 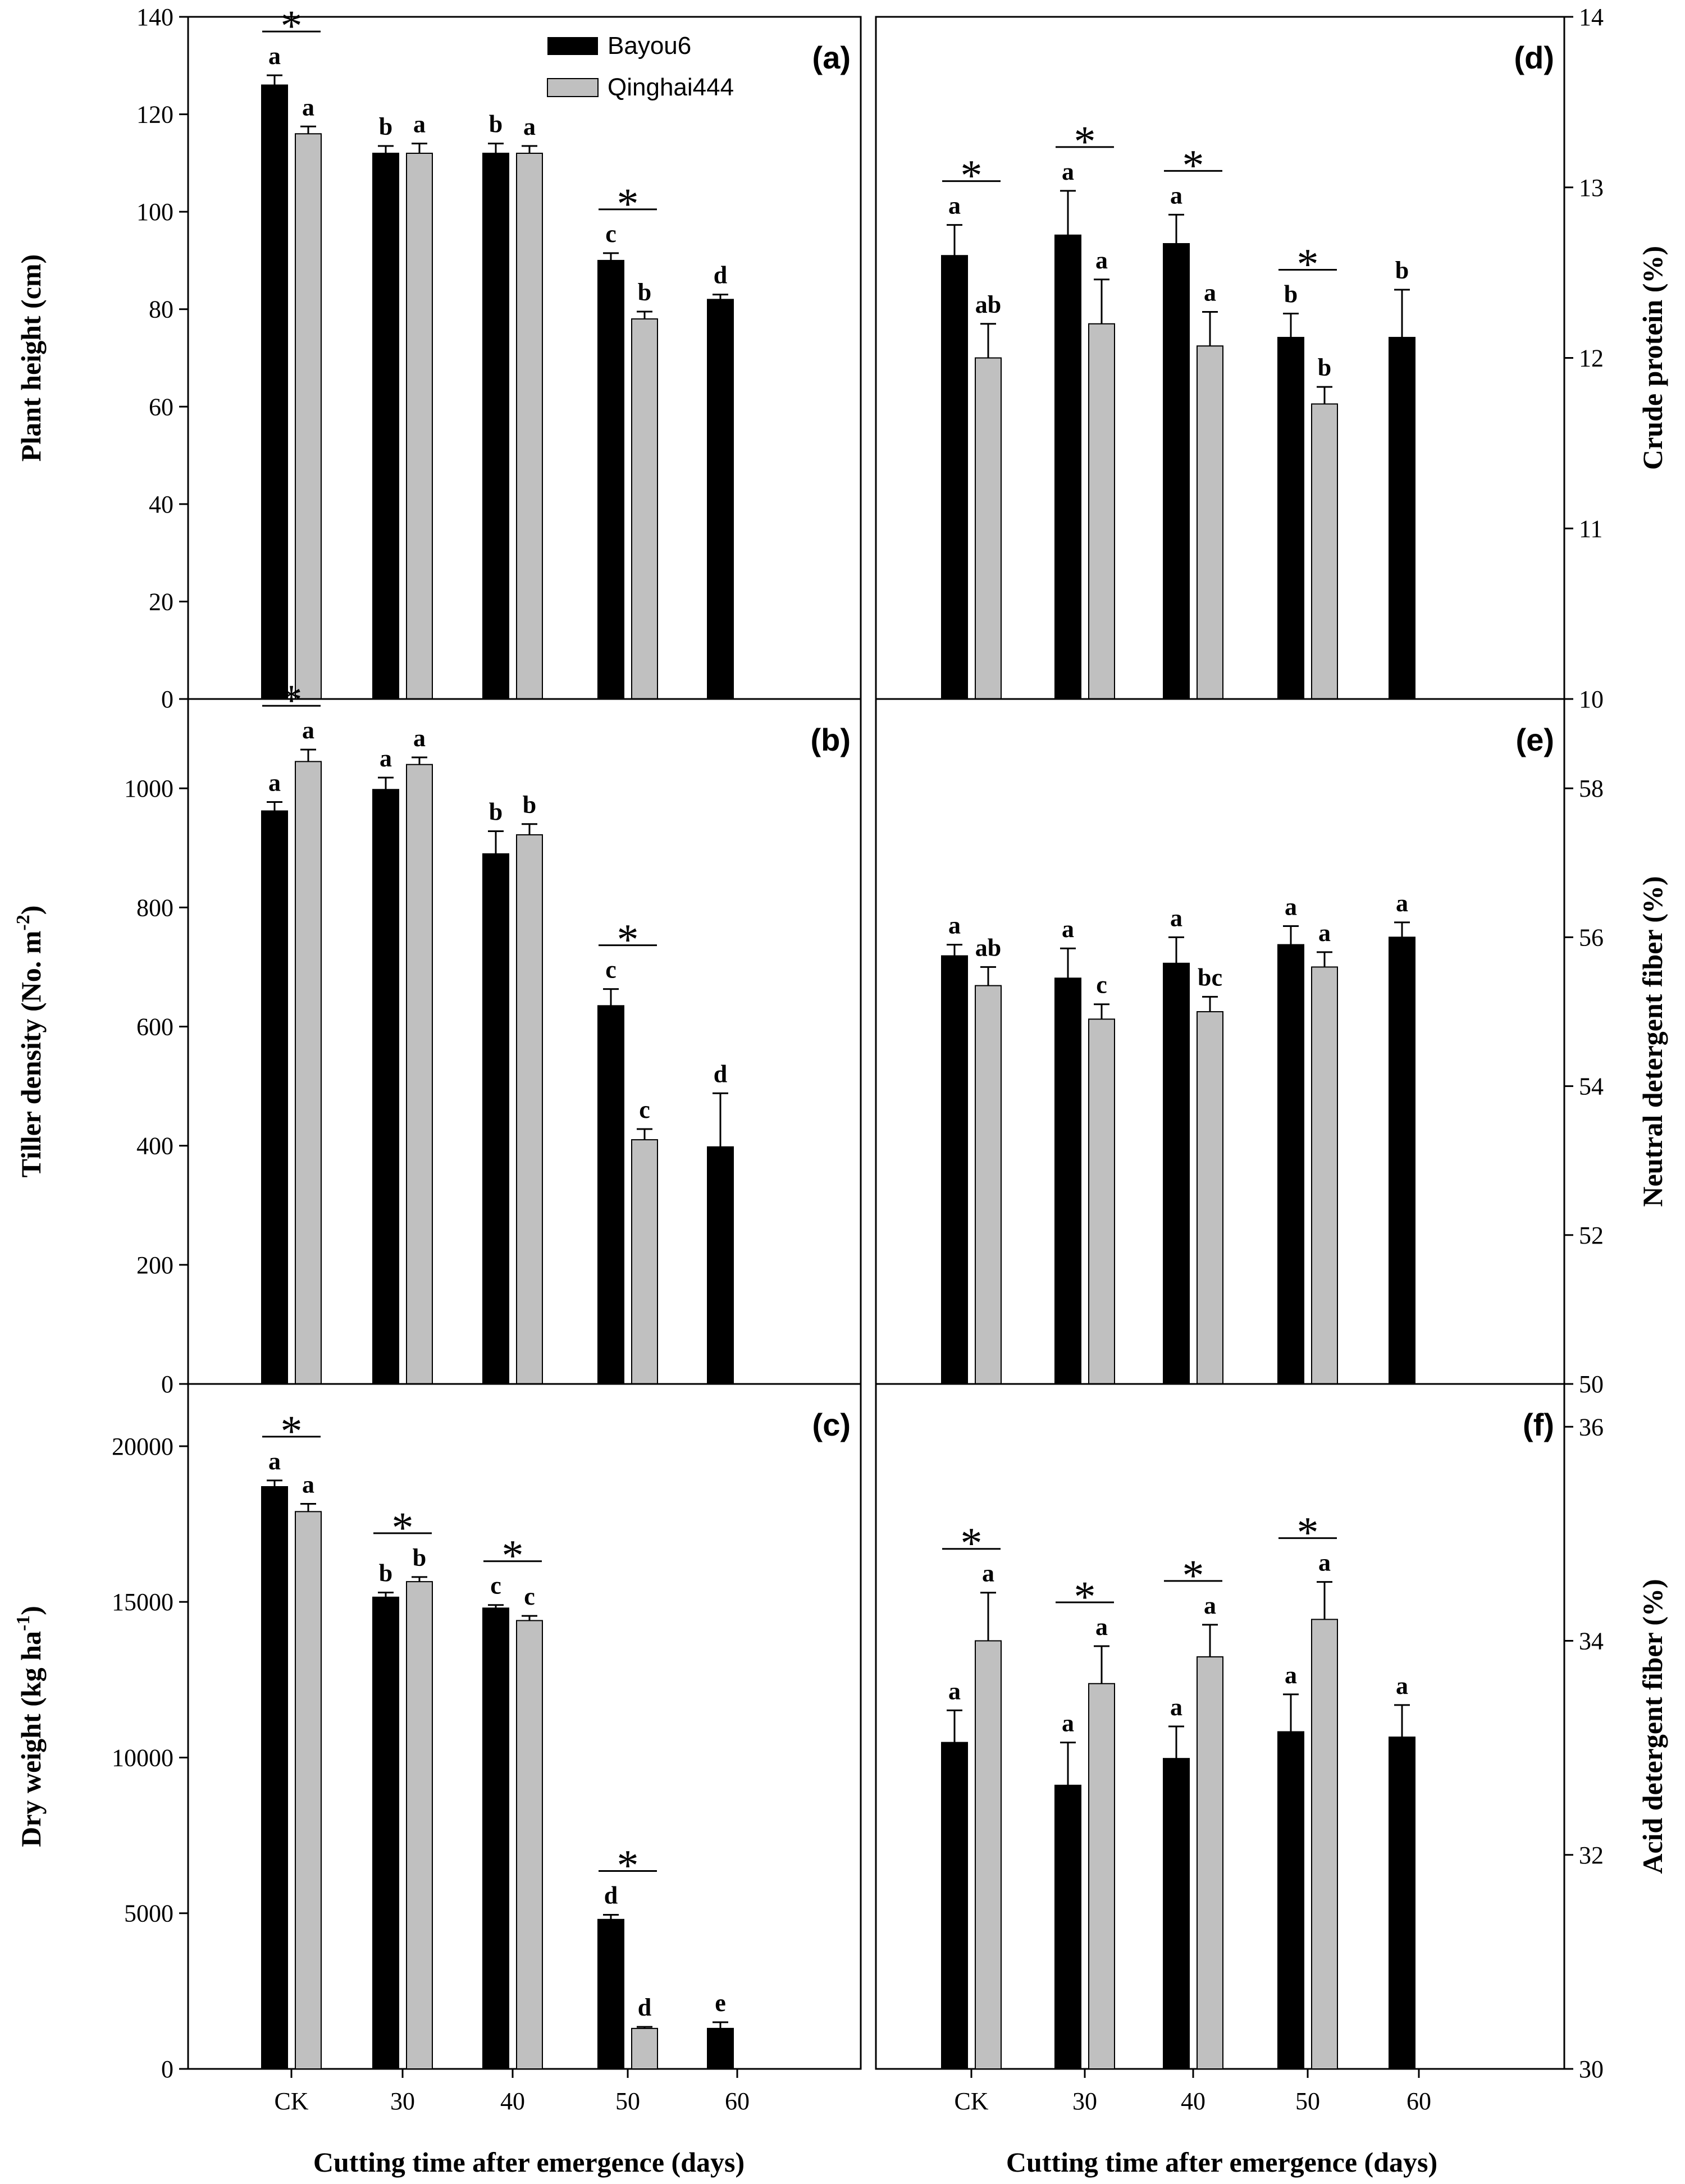 What do you see at coordinates (386, 758) in the screenshot?
I see `sig-letter-b-0-1: a` at bounding box center [386, 758].